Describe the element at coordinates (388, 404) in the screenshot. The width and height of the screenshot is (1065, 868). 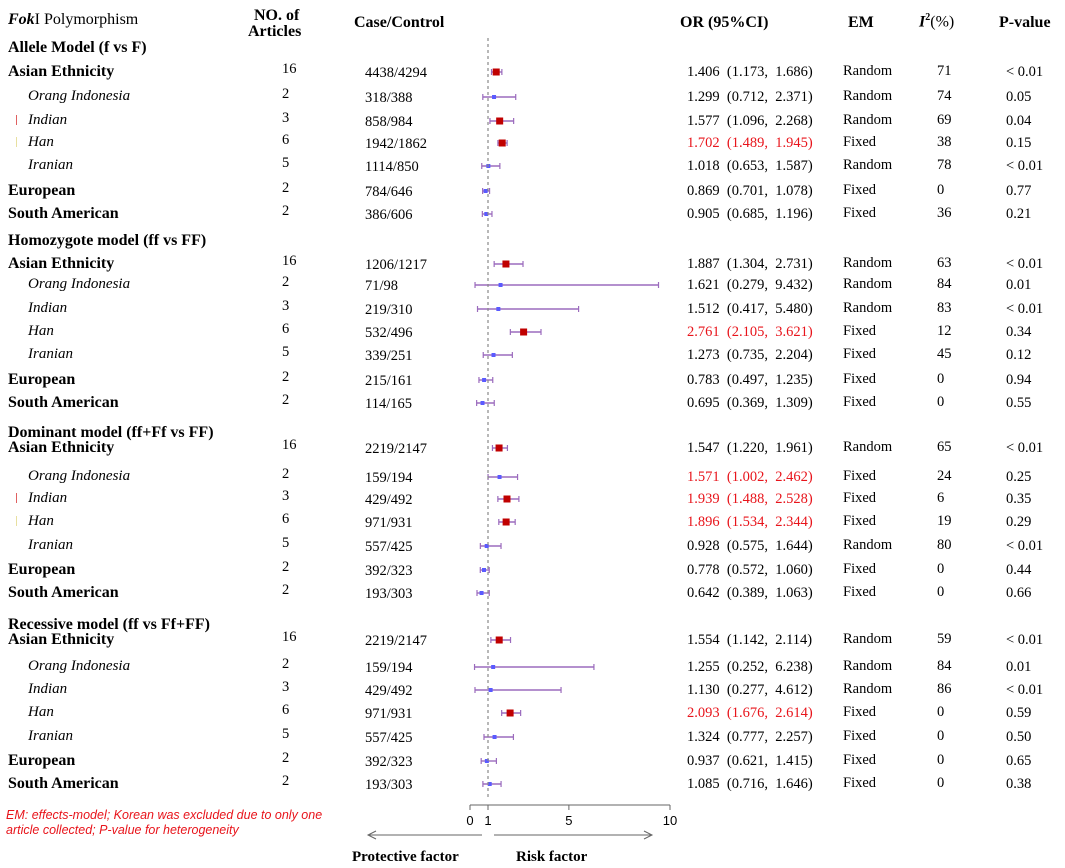
I see `case-control-count: 114/165` at that location.